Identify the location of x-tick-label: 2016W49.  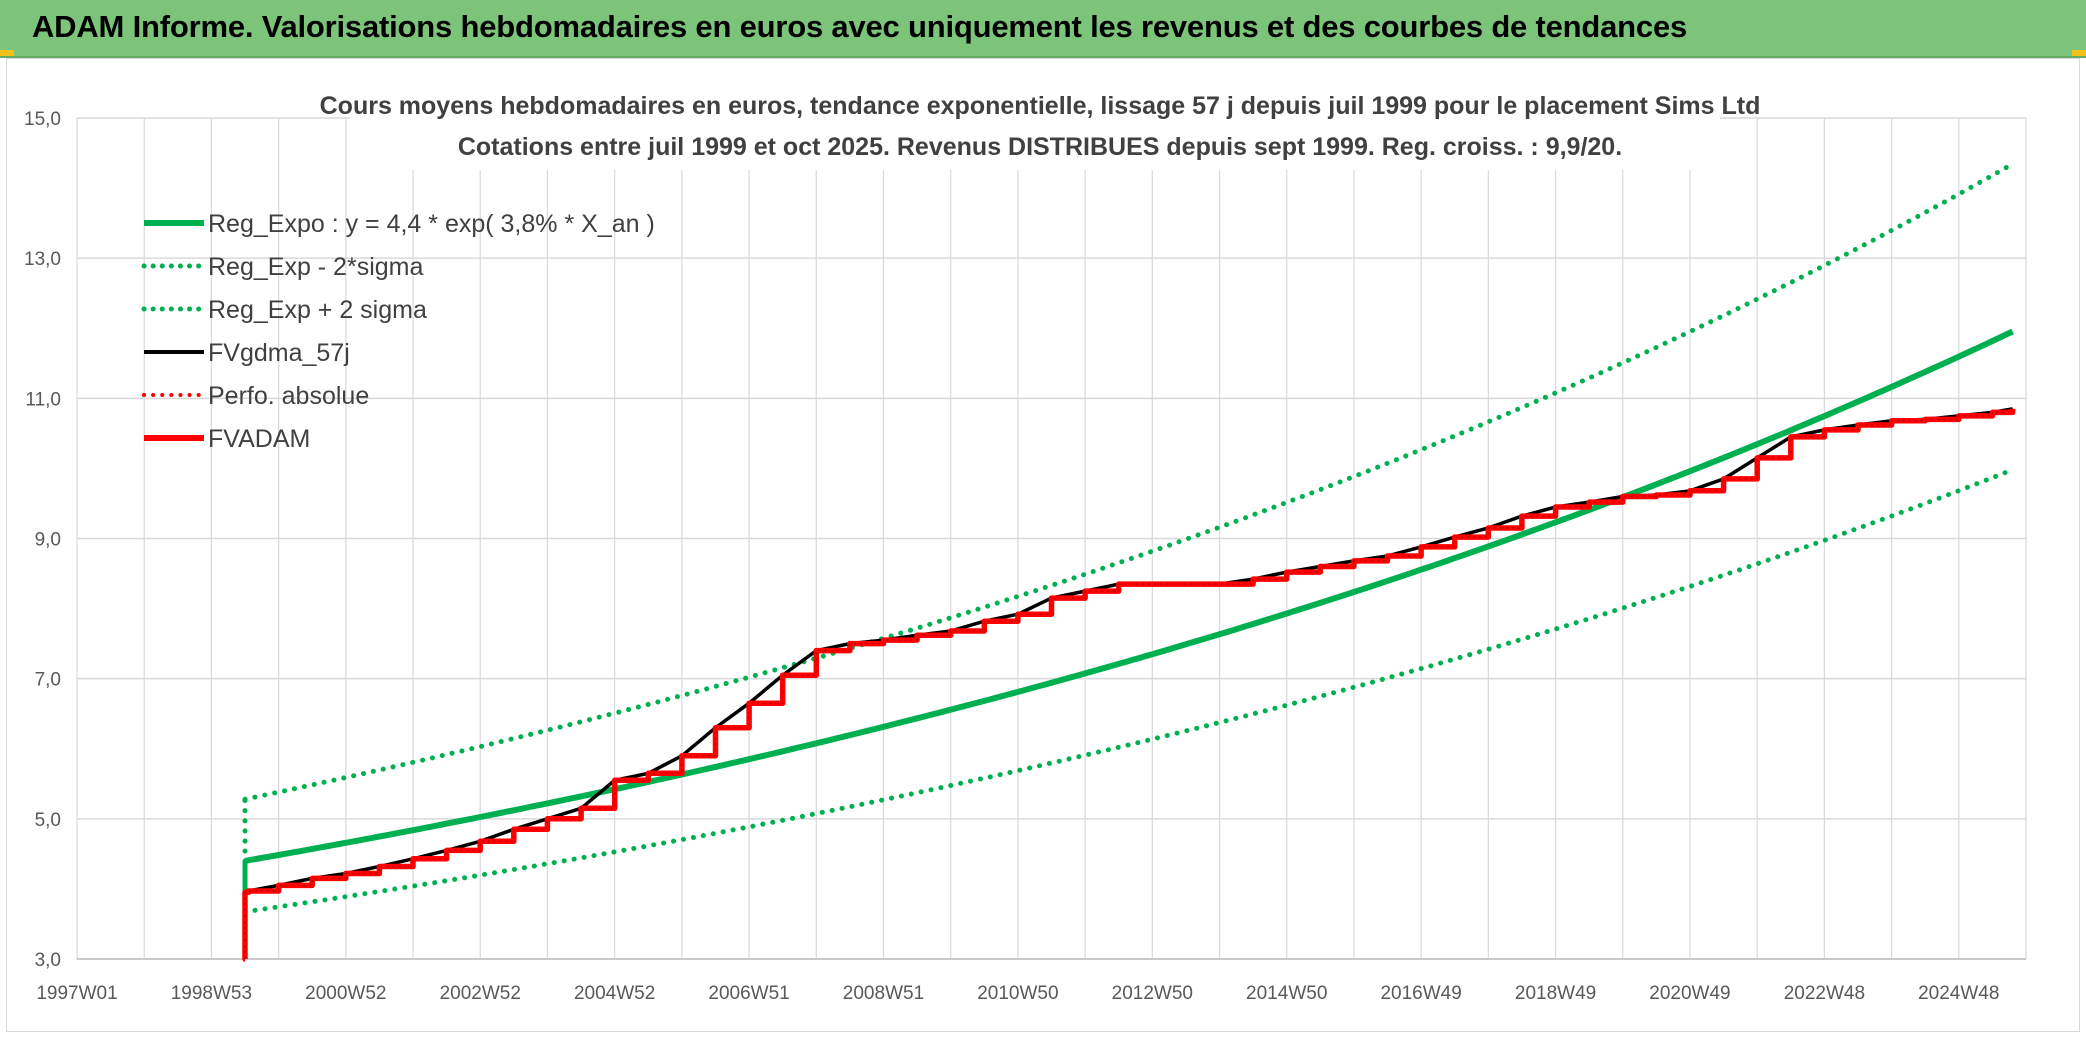
(1420, 993).